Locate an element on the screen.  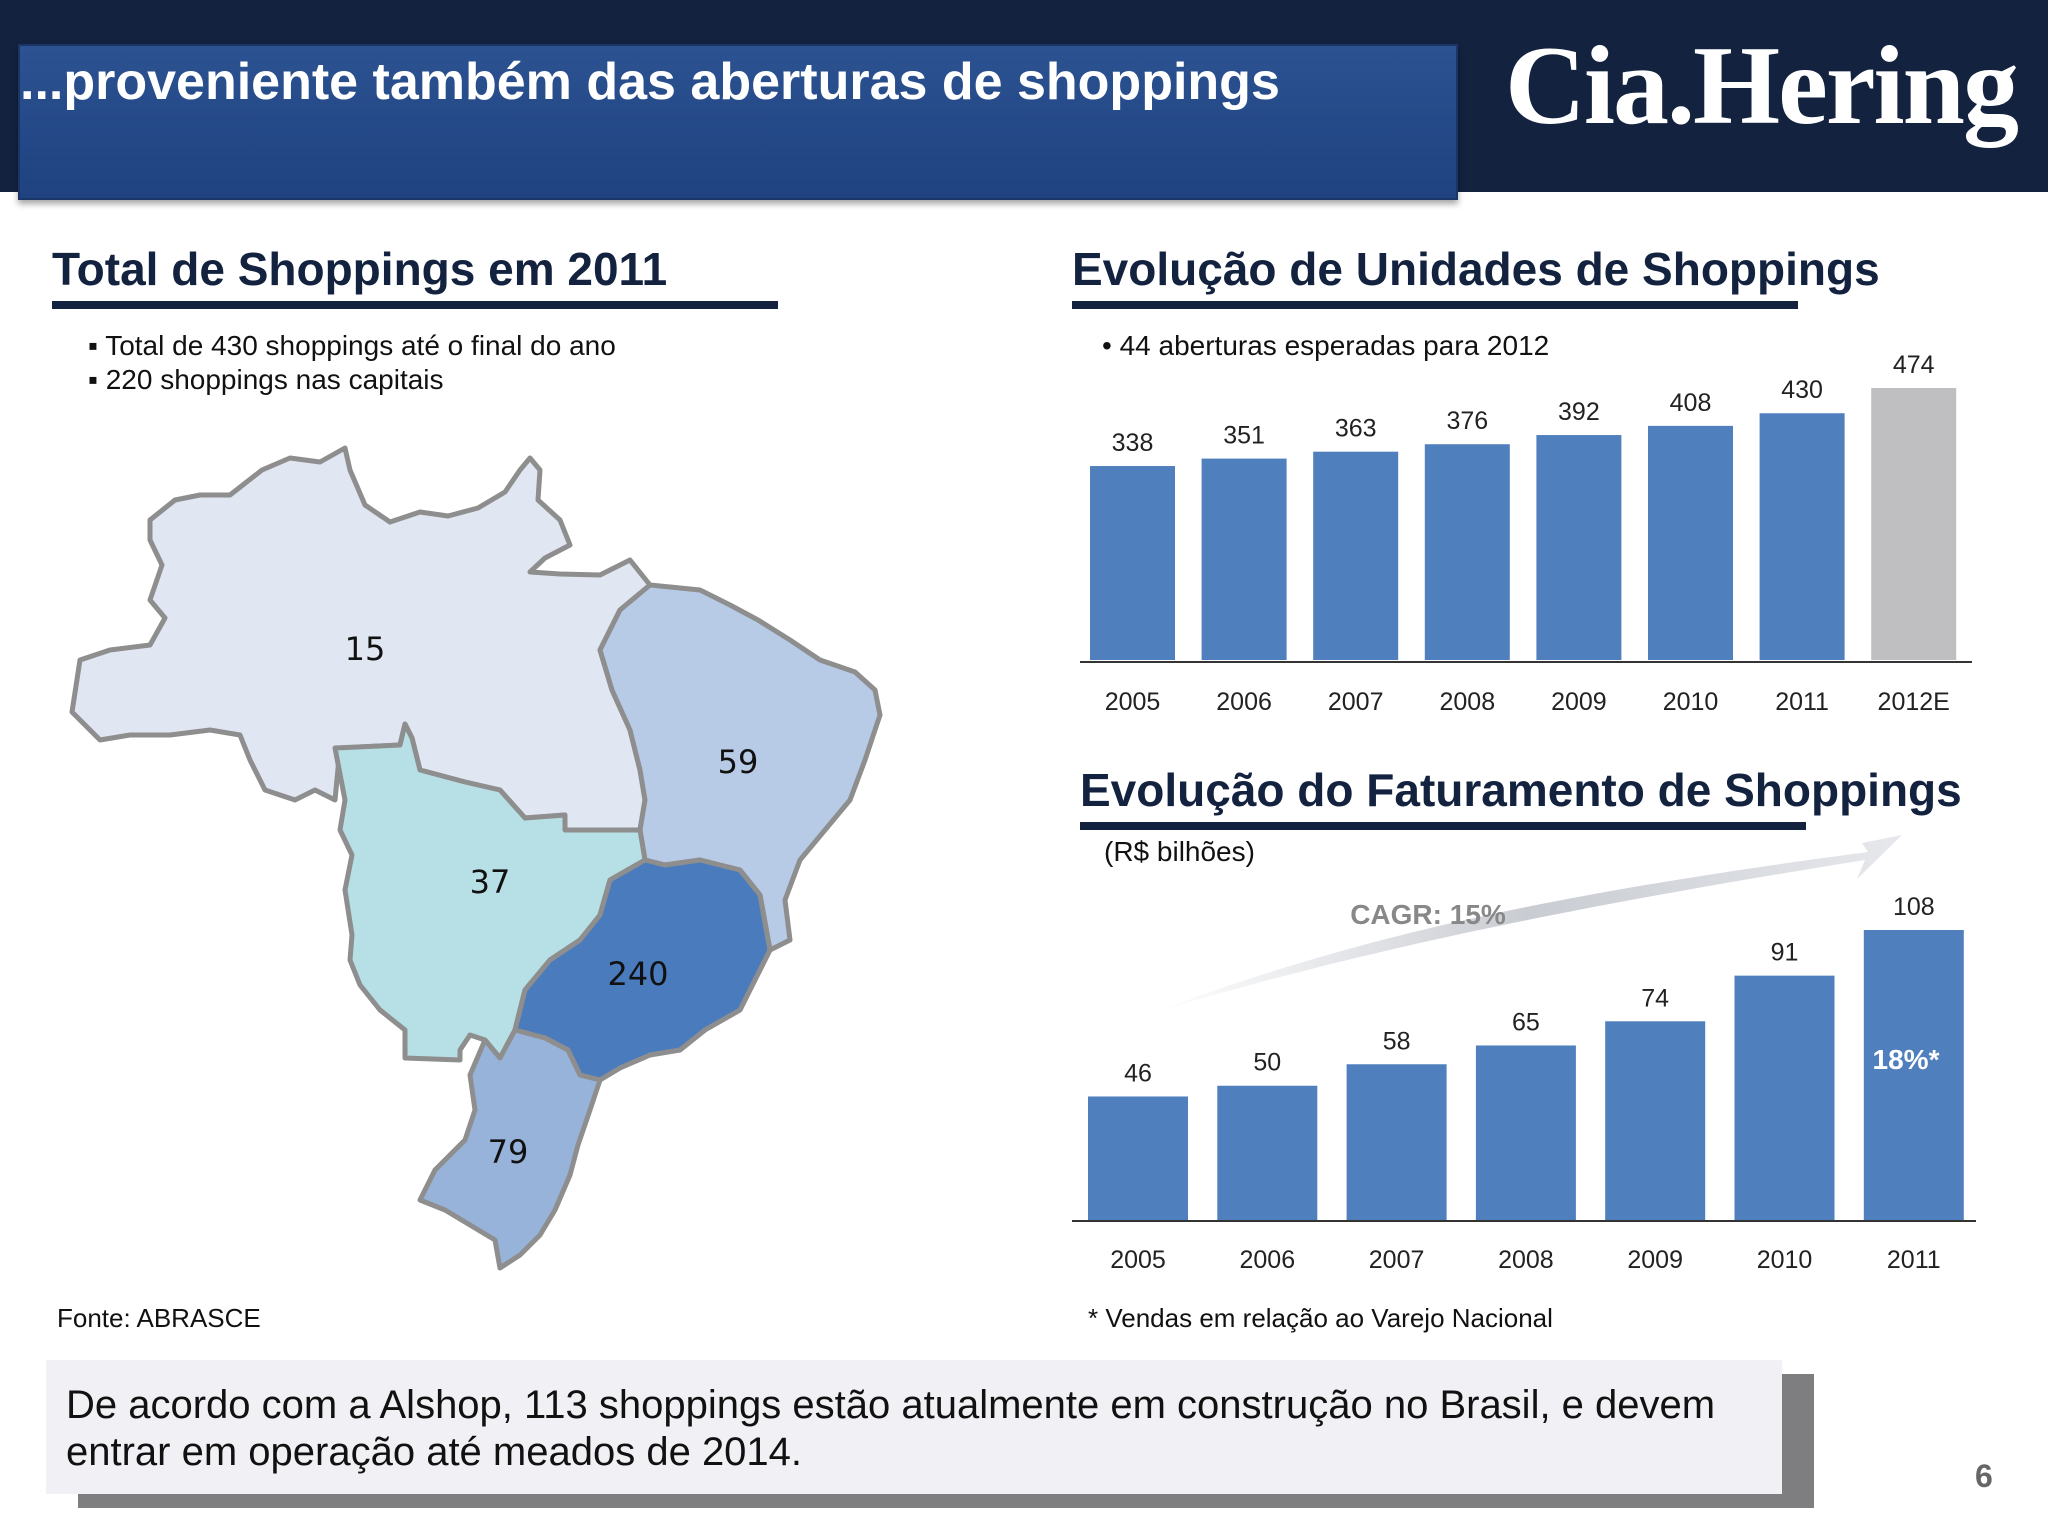
region-south is located at coordinates (510, 1149).